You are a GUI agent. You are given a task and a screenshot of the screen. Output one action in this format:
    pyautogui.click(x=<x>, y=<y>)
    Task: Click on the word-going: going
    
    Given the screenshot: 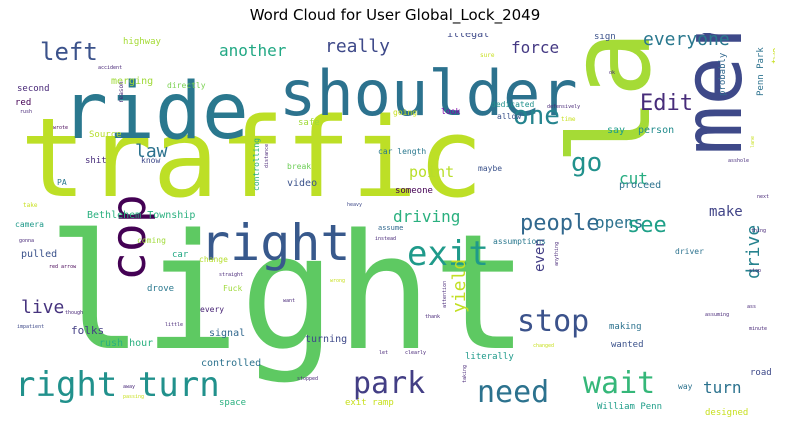 What is the action you would take?
    pyautogui.click(x=405, y=112)
    